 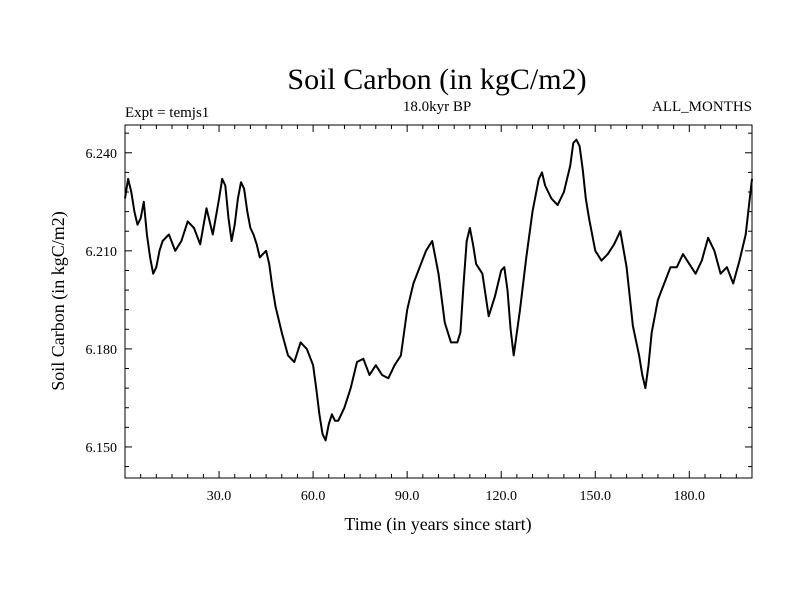 I want to click on y-tick-label: 6.240, so click(x=102, y=154).